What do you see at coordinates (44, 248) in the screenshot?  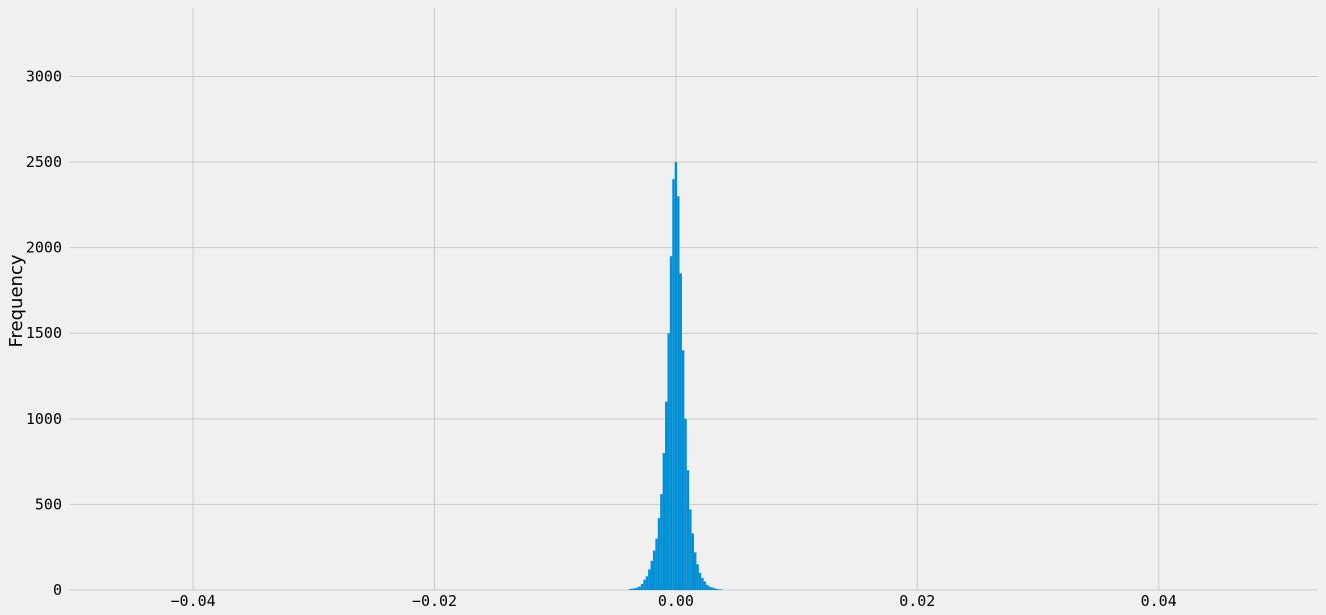 I see `y-tick-label: 2000` at bounding box center [44, 248].